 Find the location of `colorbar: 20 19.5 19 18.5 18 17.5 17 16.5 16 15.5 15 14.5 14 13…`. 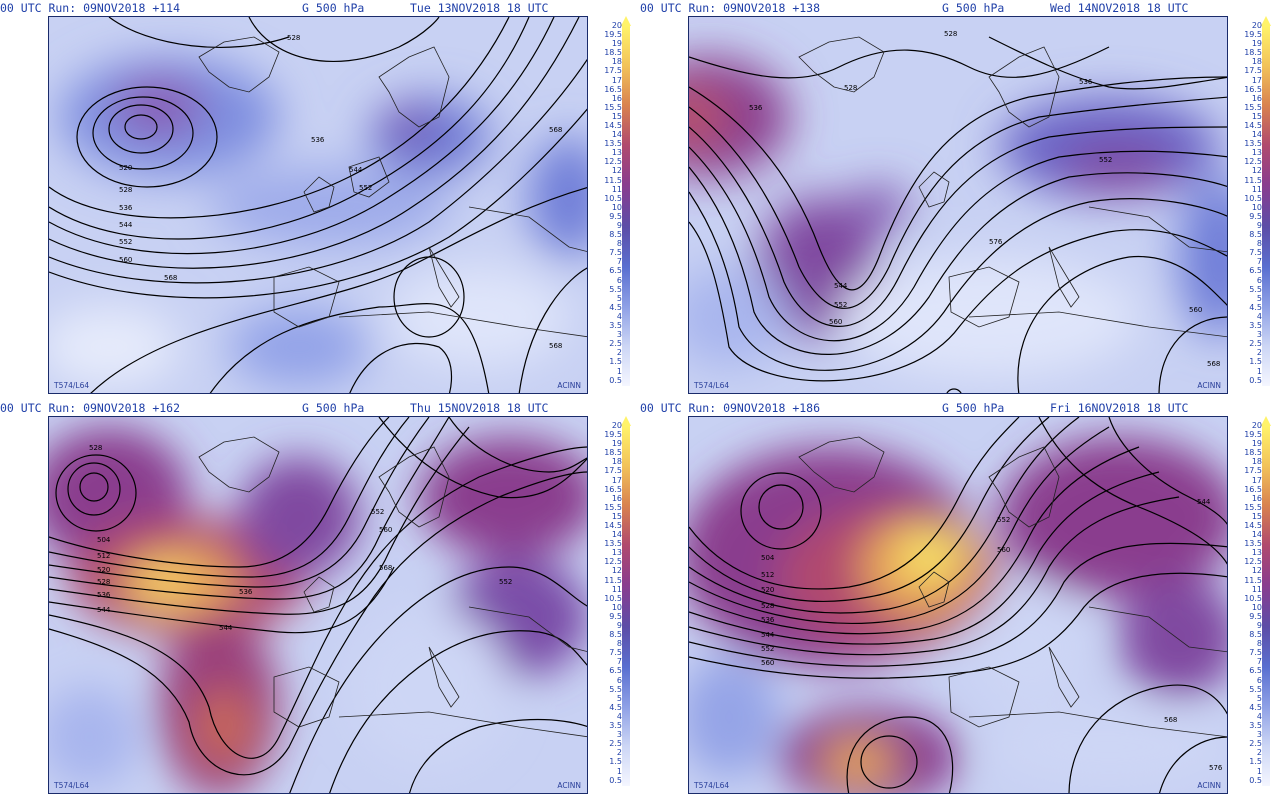

colorbar: 20 19.5 19 18.5 18 17.5 17 16.5 16 15.5 15 14.5 14 13… is located at coordinates (1254, 205).